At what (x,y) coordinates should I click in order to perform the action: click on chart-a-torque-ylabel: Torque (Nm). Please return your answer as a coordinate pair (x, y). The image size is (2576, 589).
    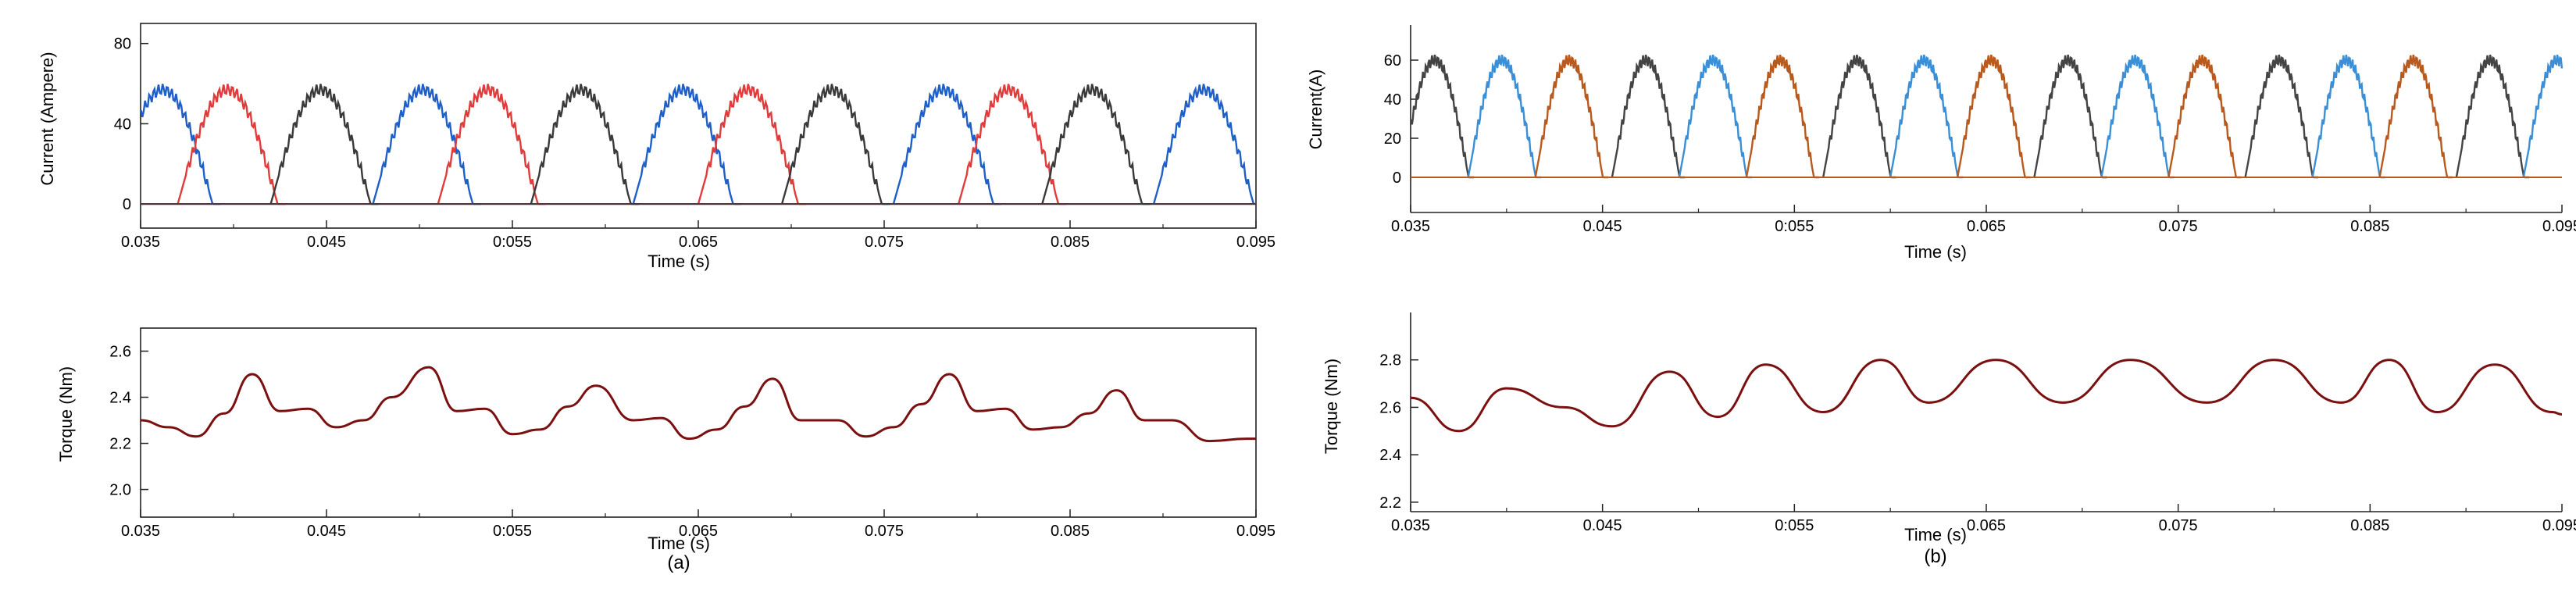
    Looking at the image, I should click on (66, 414).